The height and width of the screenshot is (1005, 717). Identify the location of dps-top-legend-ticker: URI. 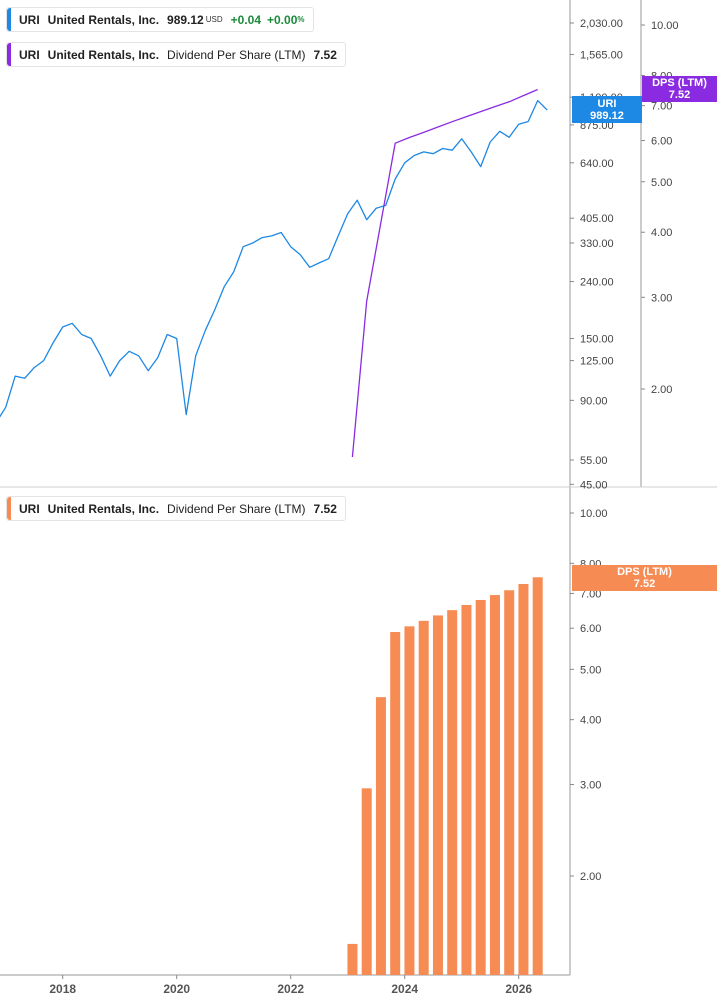
(29, 54).